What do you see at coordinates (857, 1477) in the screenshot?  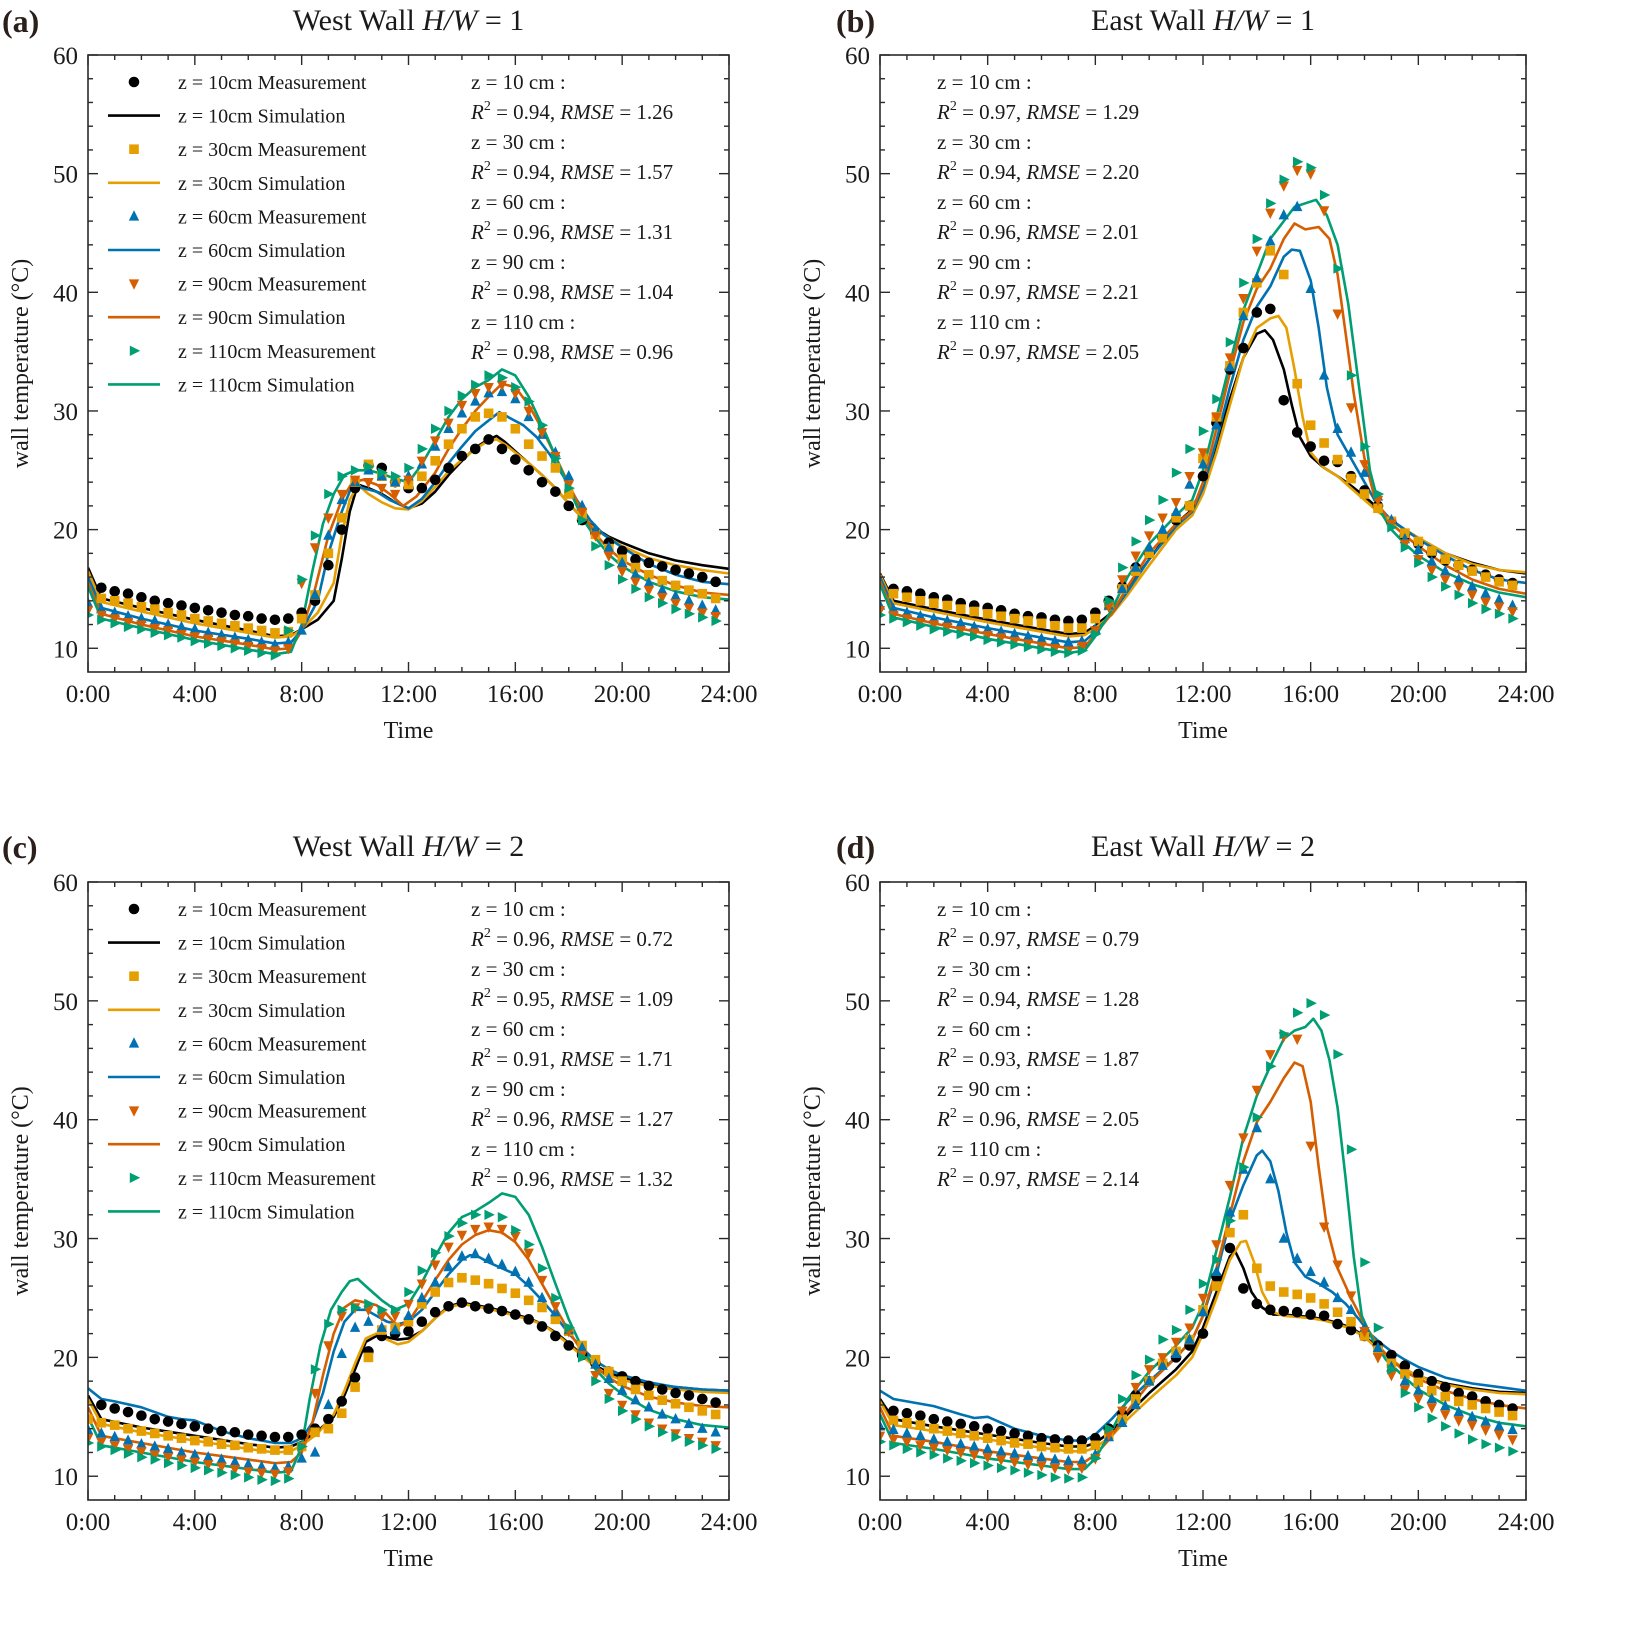 I see `y-tick-label: 10` at bounding box center [857, 1477].